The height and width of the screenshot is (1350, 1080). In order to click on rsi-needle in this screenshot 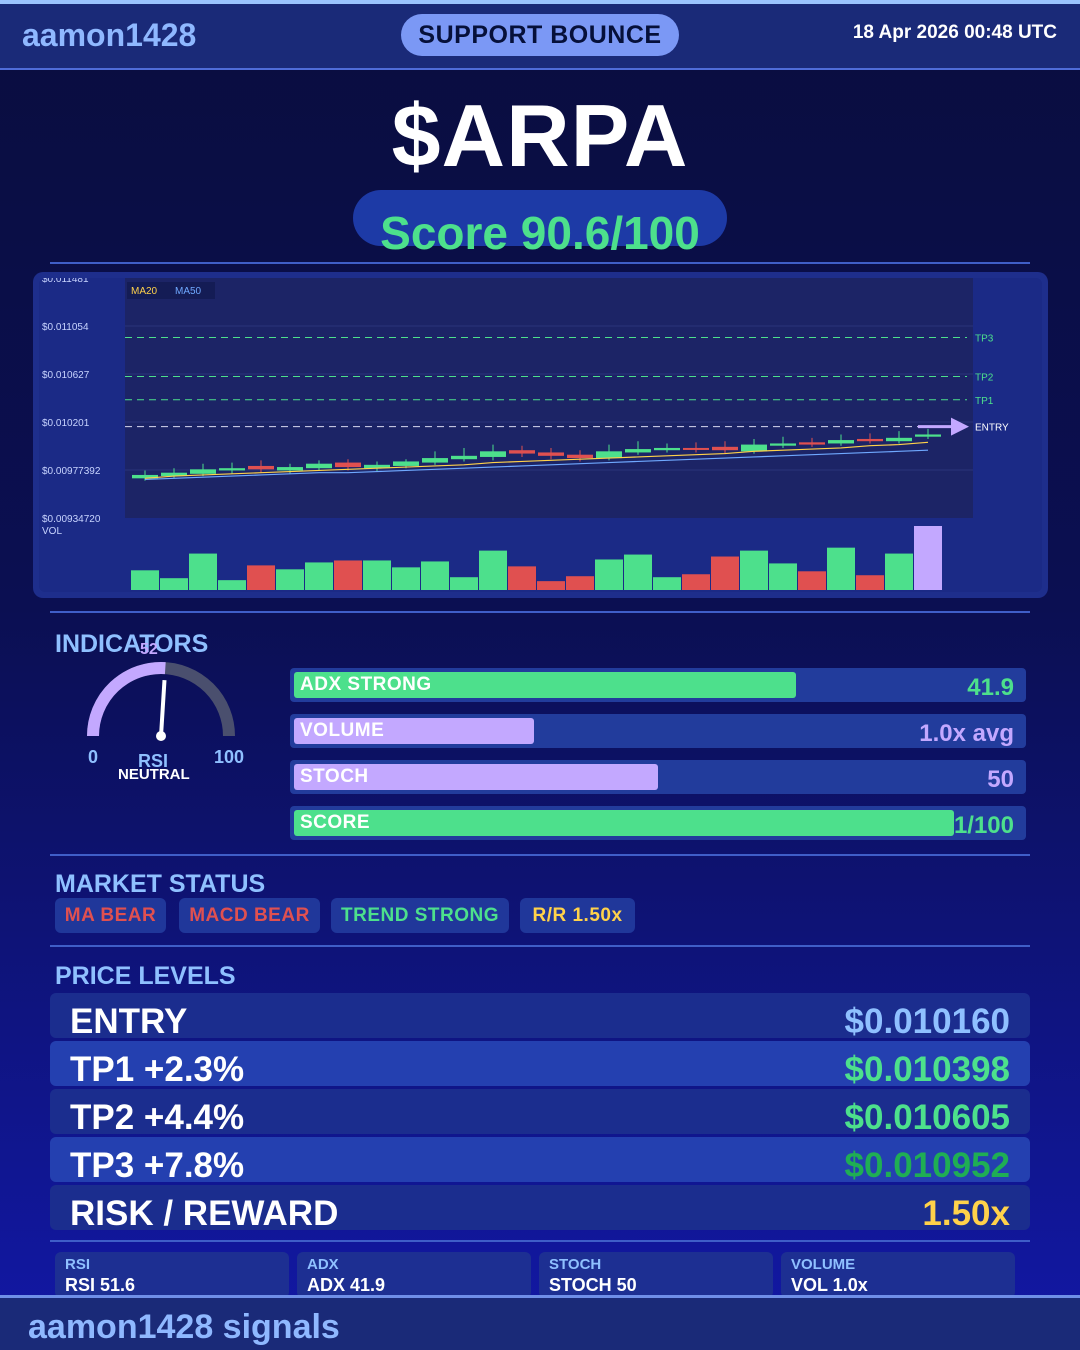, I will do `click(163, 708)`.